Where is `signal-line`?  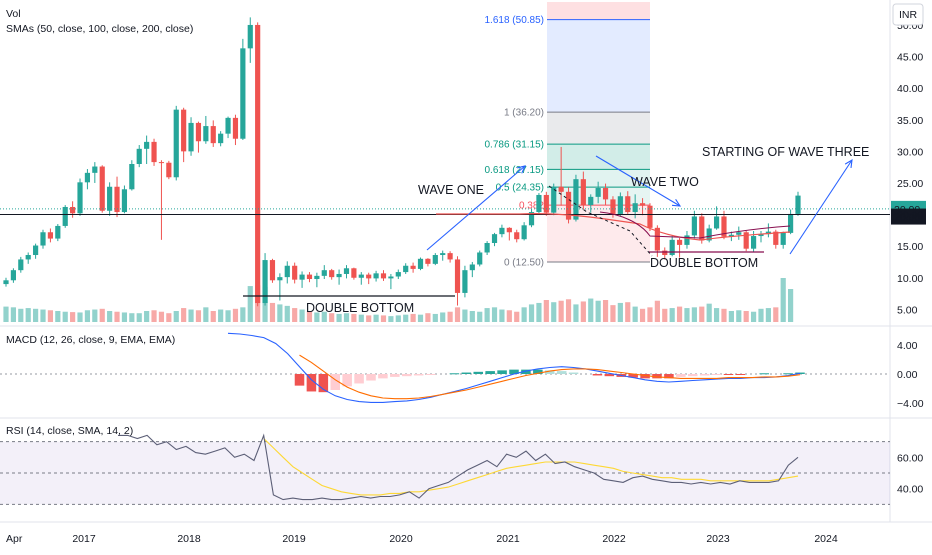 signal-line is located at coordinates (550, 377).